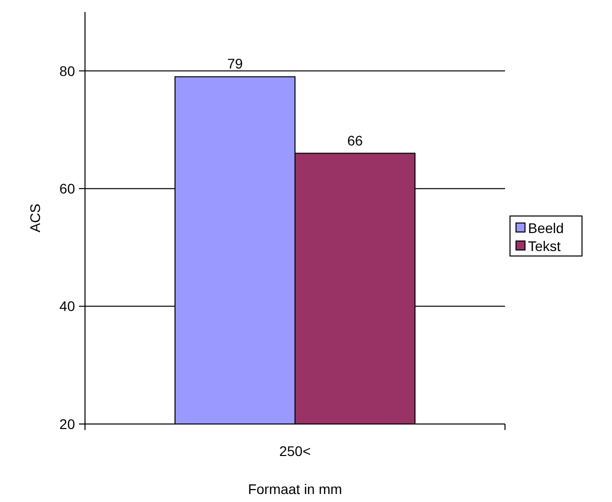 This screenshot has height=502, width=612. What do you see at coordinates (295, 489) in the screenshot?
I see `x-axis-title: Formaat in mm` at bounding box center [295, 489].